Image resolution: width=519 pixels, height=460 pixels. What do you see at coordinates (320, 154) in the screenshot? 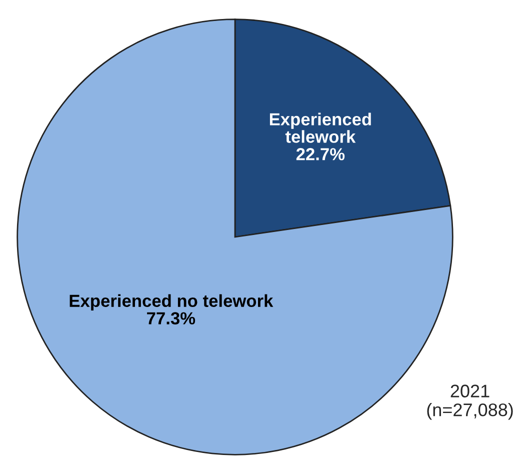
I see `data-label: 22.7%` at bounding box center [320, 154].